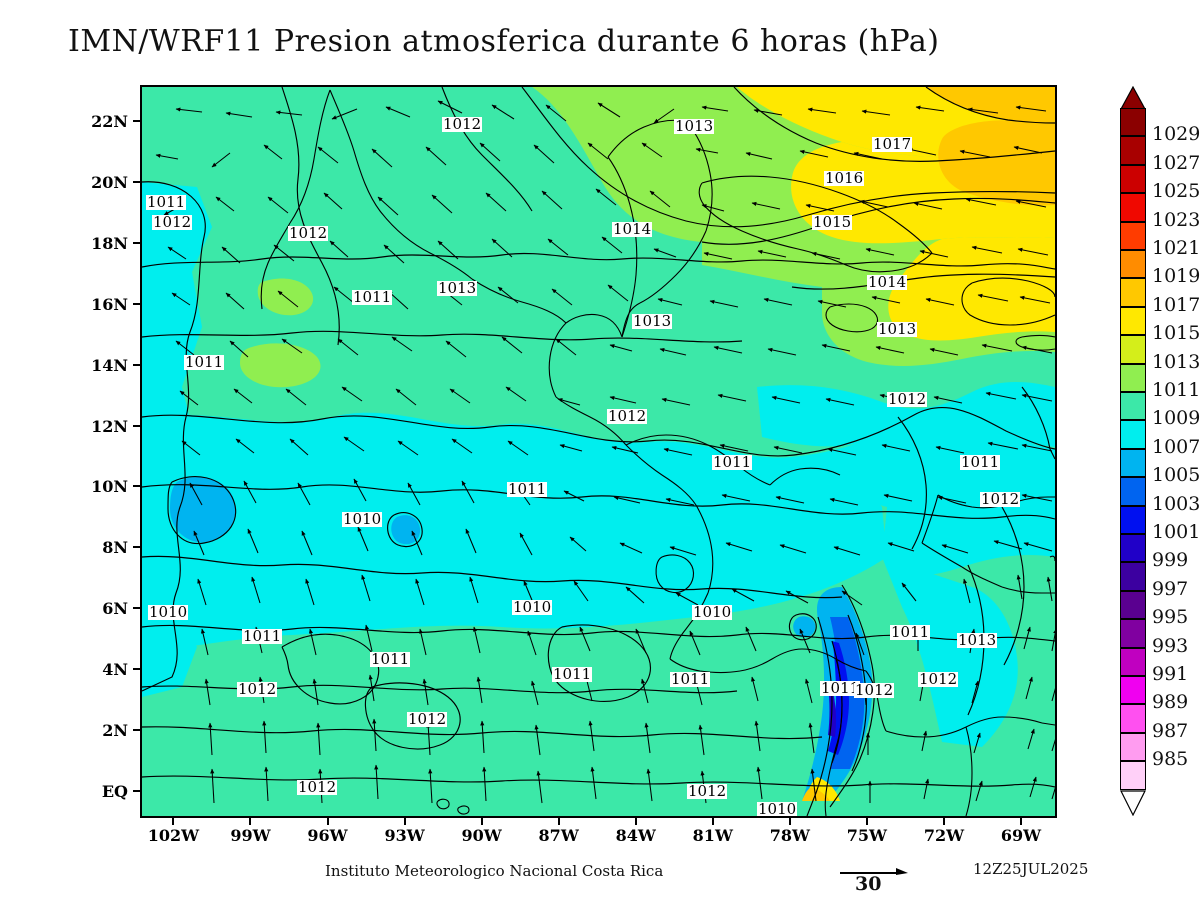 This screenshot has width=1200, height=900. What do you see at coordinates (109, 426) in the screenshot?
I see `y-axis-tick-label: 12N` at bounding box center [109, 426].